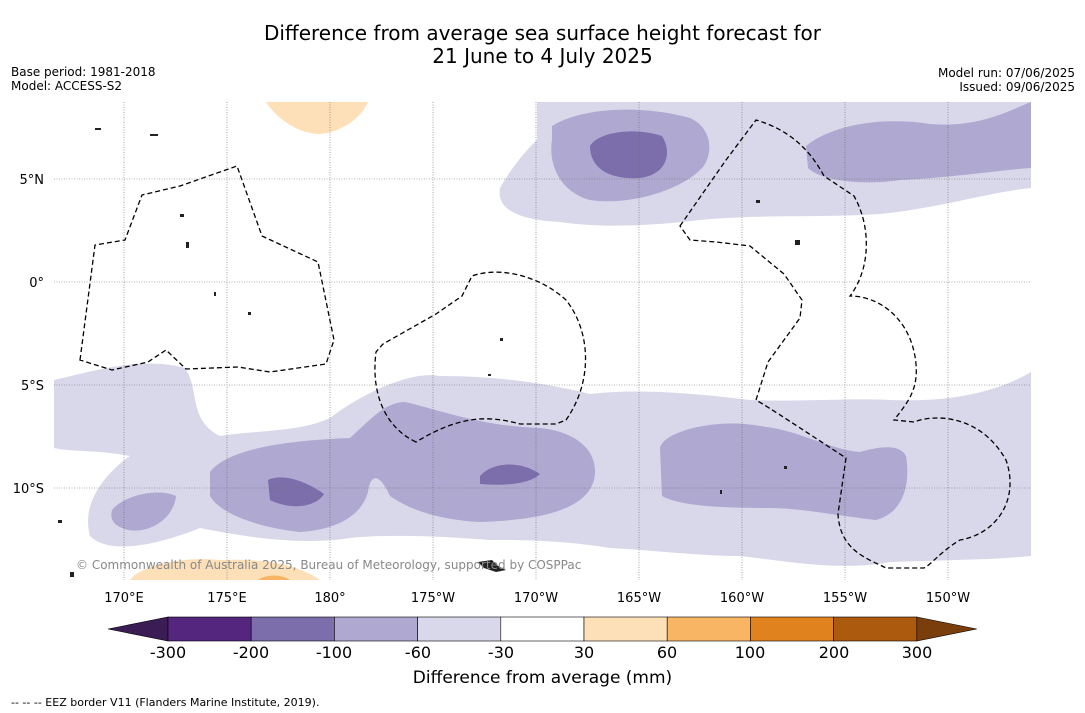 The image size is (1085, 713). What do you see at coordinates (501, 652) in the screenshot?
I see `colorbar-tick: -30` at bounding box center [501, 652].